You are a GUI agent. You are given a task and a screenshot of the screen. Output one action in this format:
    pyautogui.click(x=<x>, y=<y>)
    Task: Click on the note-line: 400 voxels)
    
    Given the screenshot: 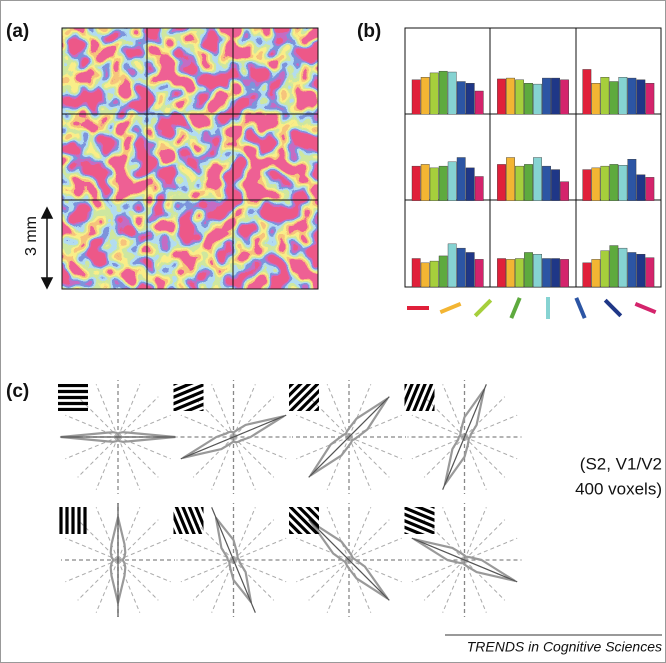 What is the action you would take?
    pyautogui.click(x=618, y=488)
    